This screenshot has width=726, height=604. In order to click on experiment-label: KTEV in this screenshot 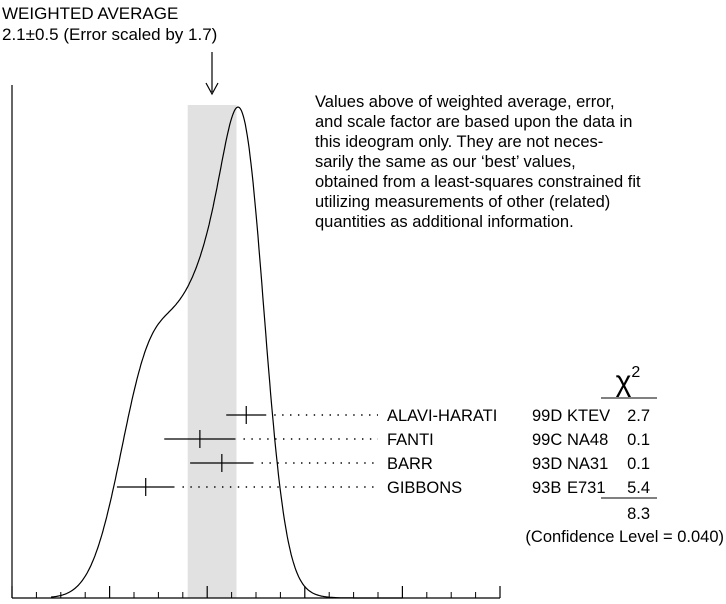, I will do `click(588, 416)`.